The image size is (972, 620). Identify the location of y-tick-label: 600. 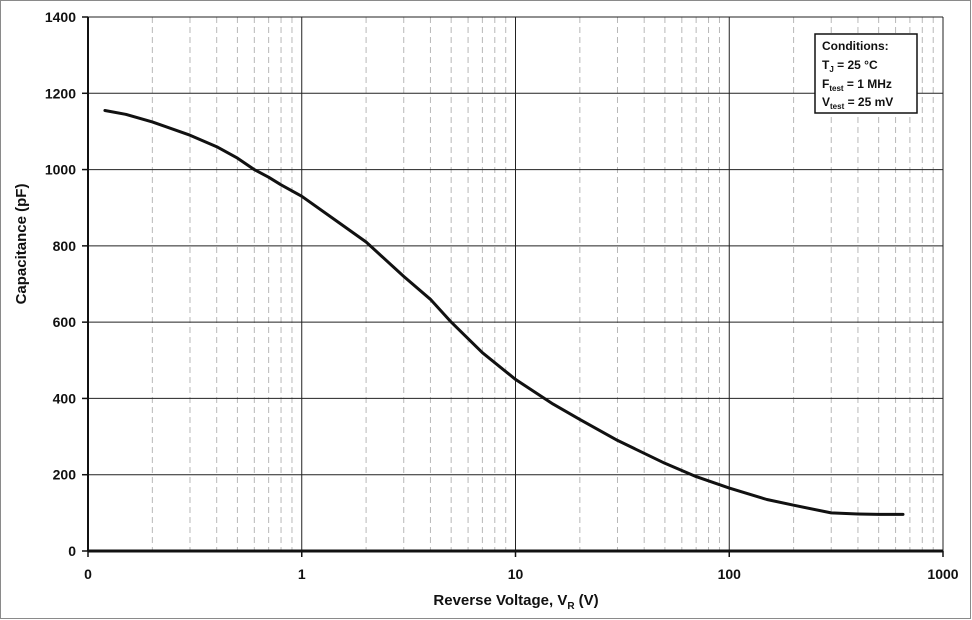
(65, 322).